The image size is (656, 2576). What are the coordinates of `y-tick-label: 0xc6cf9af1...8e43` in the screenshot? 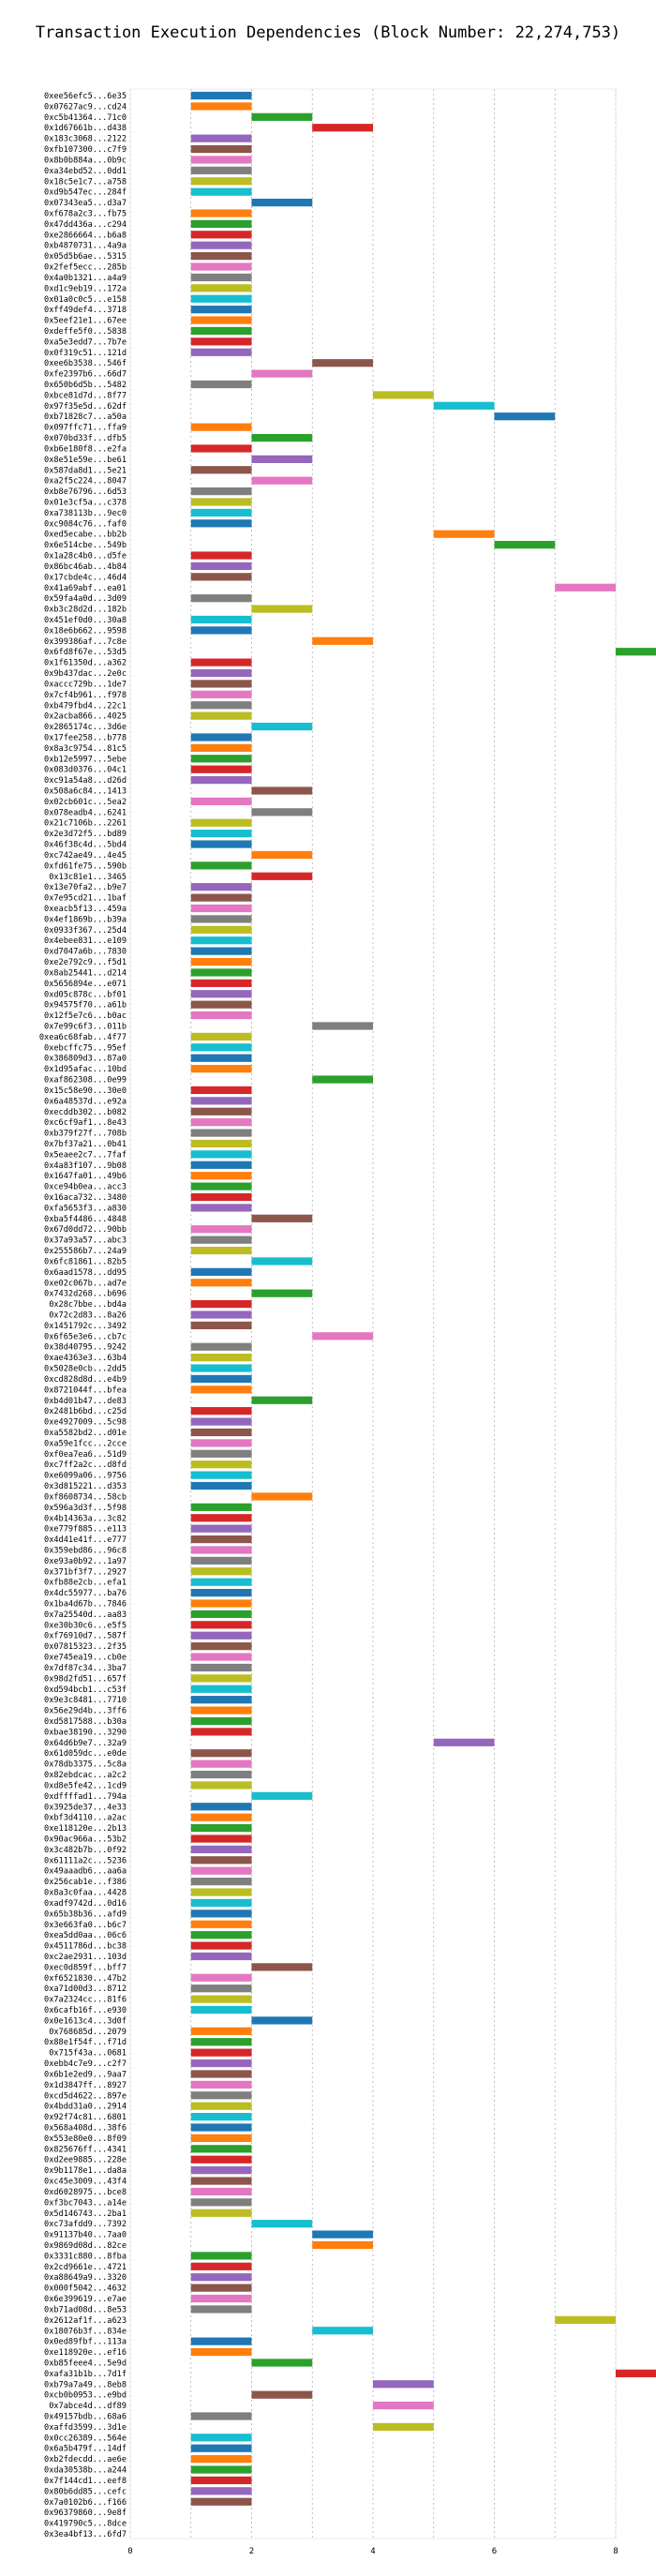 It's located at (85, 1123).